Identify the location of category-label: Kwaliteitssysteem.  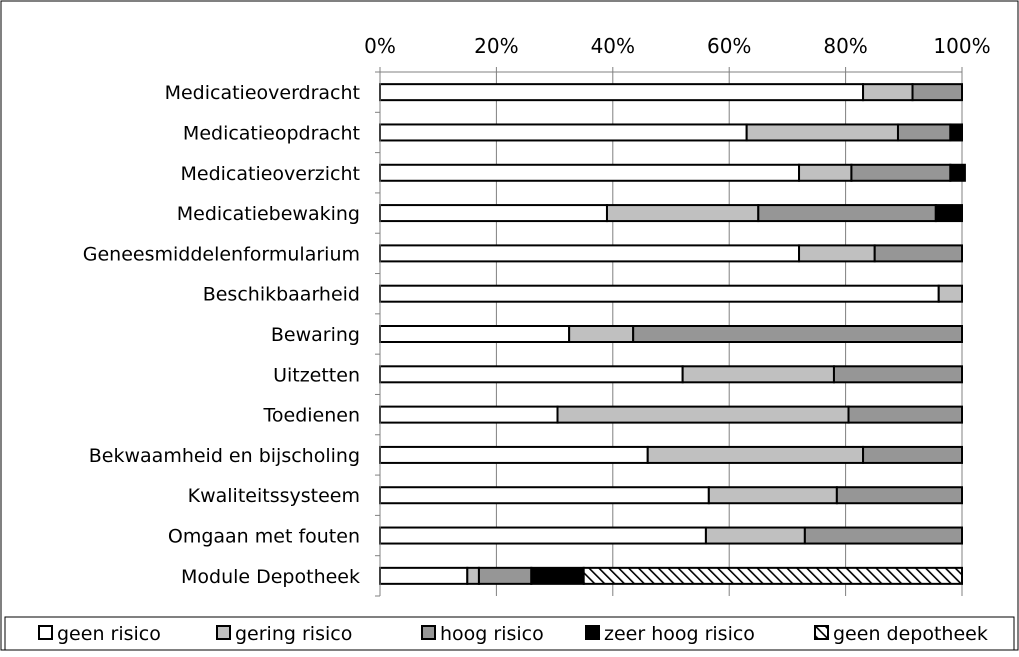
(274, 496).